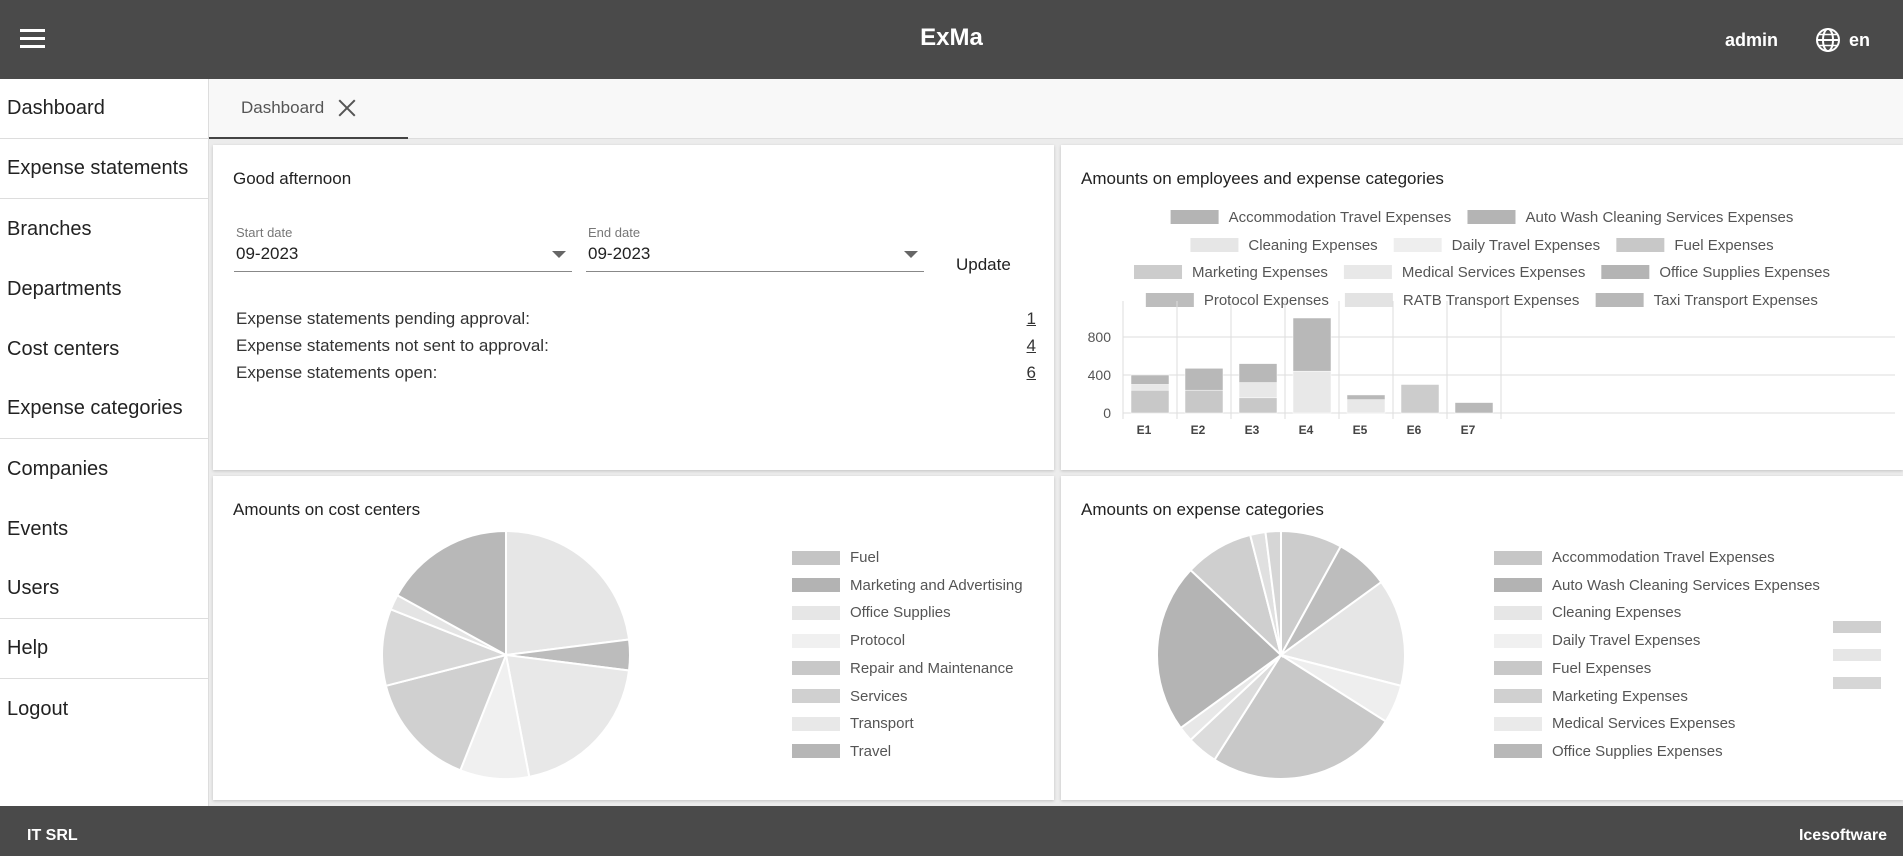 The height and width of the screenshot is (856, 1903). Describe the element at coordinates (403, 248) in the screenshot. I see `start-date-select: Start date 09-2023` at that location.